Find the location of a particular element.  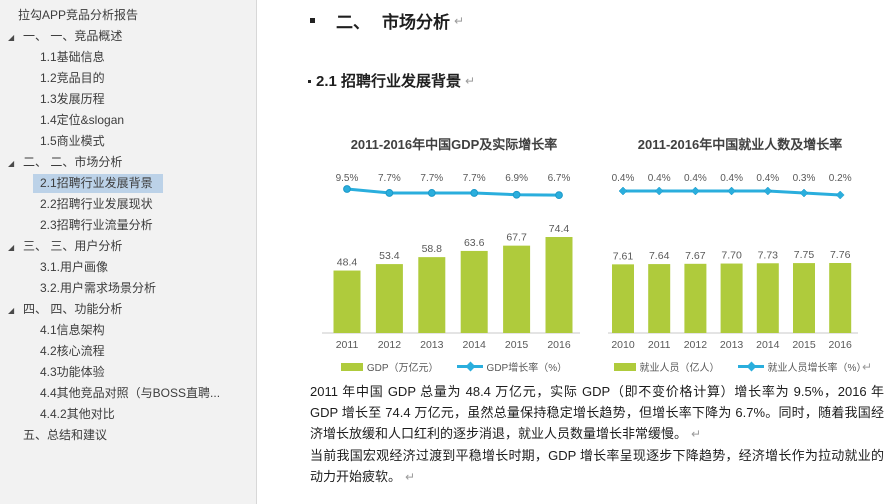

nav-item: 1.5商业模式 is located at coordinates (128, 141).